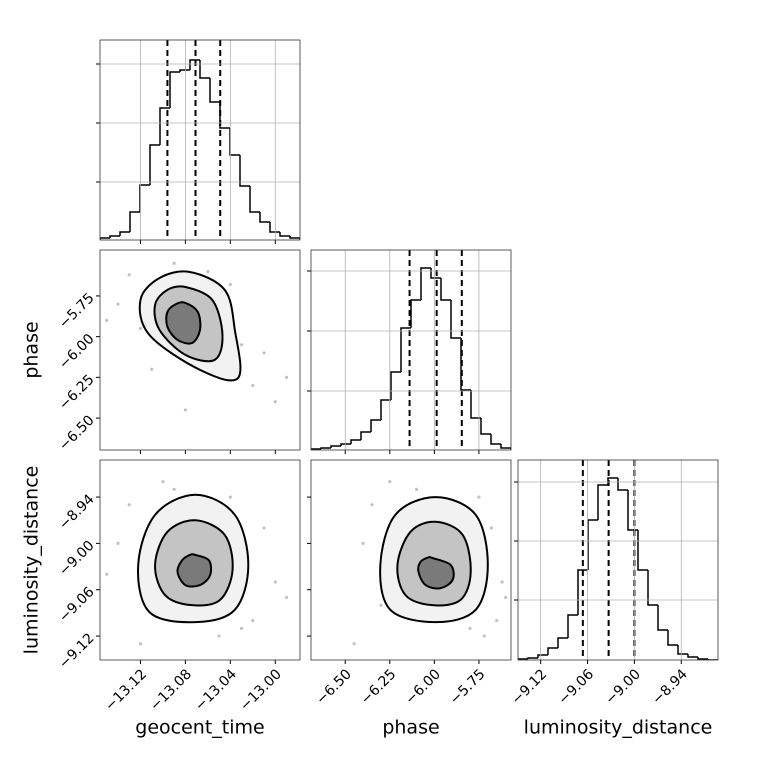  What do you see at coordinates (261, 690) in the screenshot?
I see `x-tick-label: −13.00` at bounding box center [261, 690].